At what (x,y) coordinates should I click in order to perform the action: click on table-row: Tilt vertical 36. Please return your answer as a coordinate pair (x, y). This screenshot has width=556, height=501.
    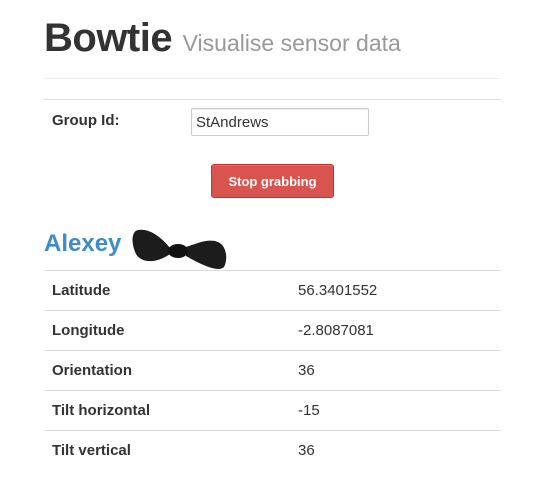
    Looking at the image, I should click on (272, 450).